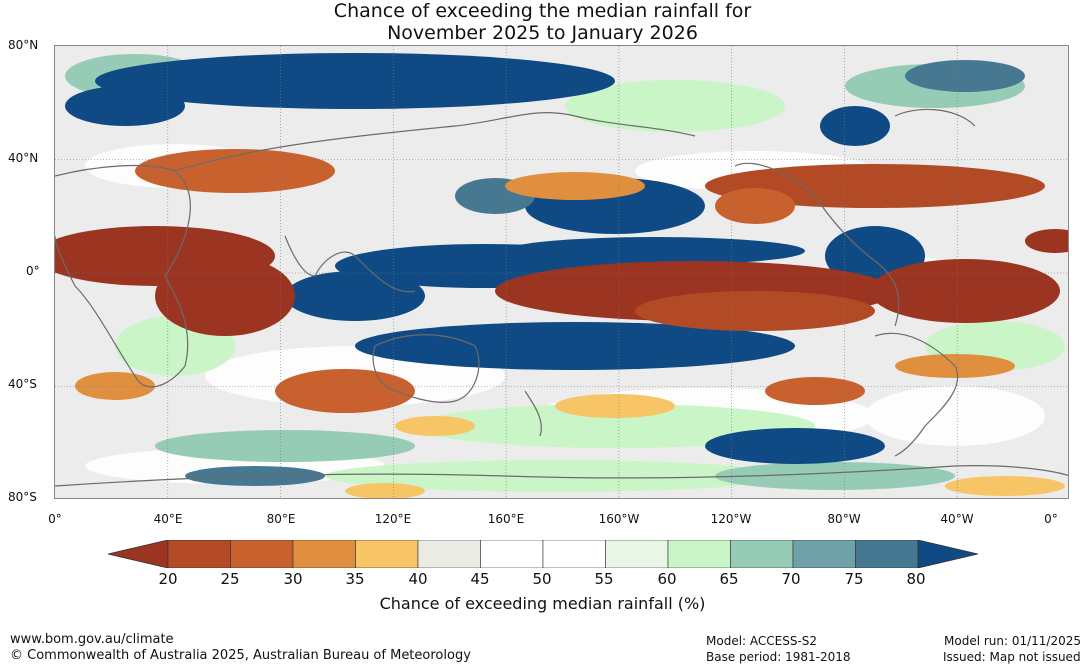 This screenshot has height=667, width=1085. What do you see at coordinates (480, 579) in the screenshot?
I see `legend-tick-45: 45` at bounding box center [480, 579].